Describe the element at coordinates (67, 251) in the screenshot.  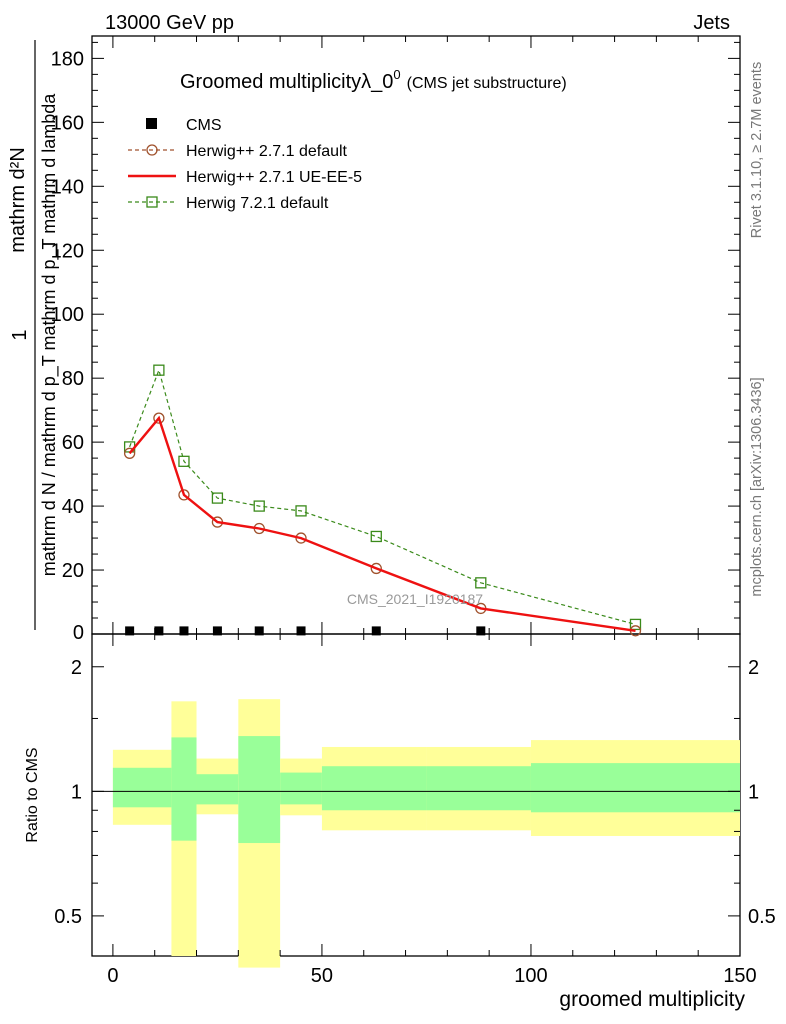
I see `main-ytick-label-120: 120` at that location.